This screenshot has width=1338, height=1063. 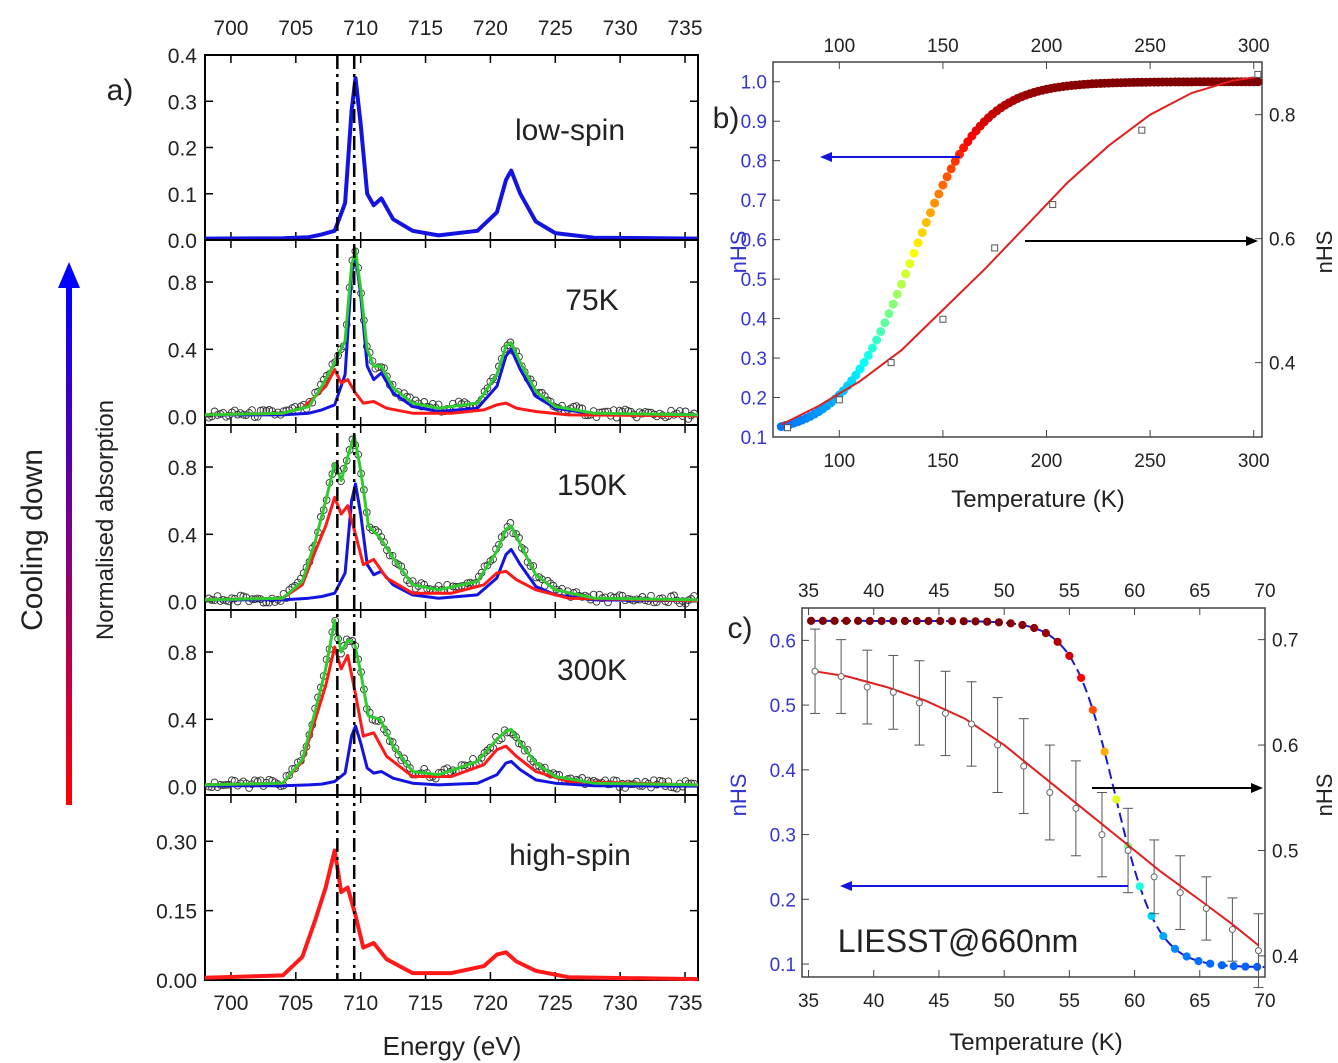 I want to click on subpanel-low-spin: 0.0 0.1 0.2 0.3 0.4 low-spin, so click(x=433, y=149).